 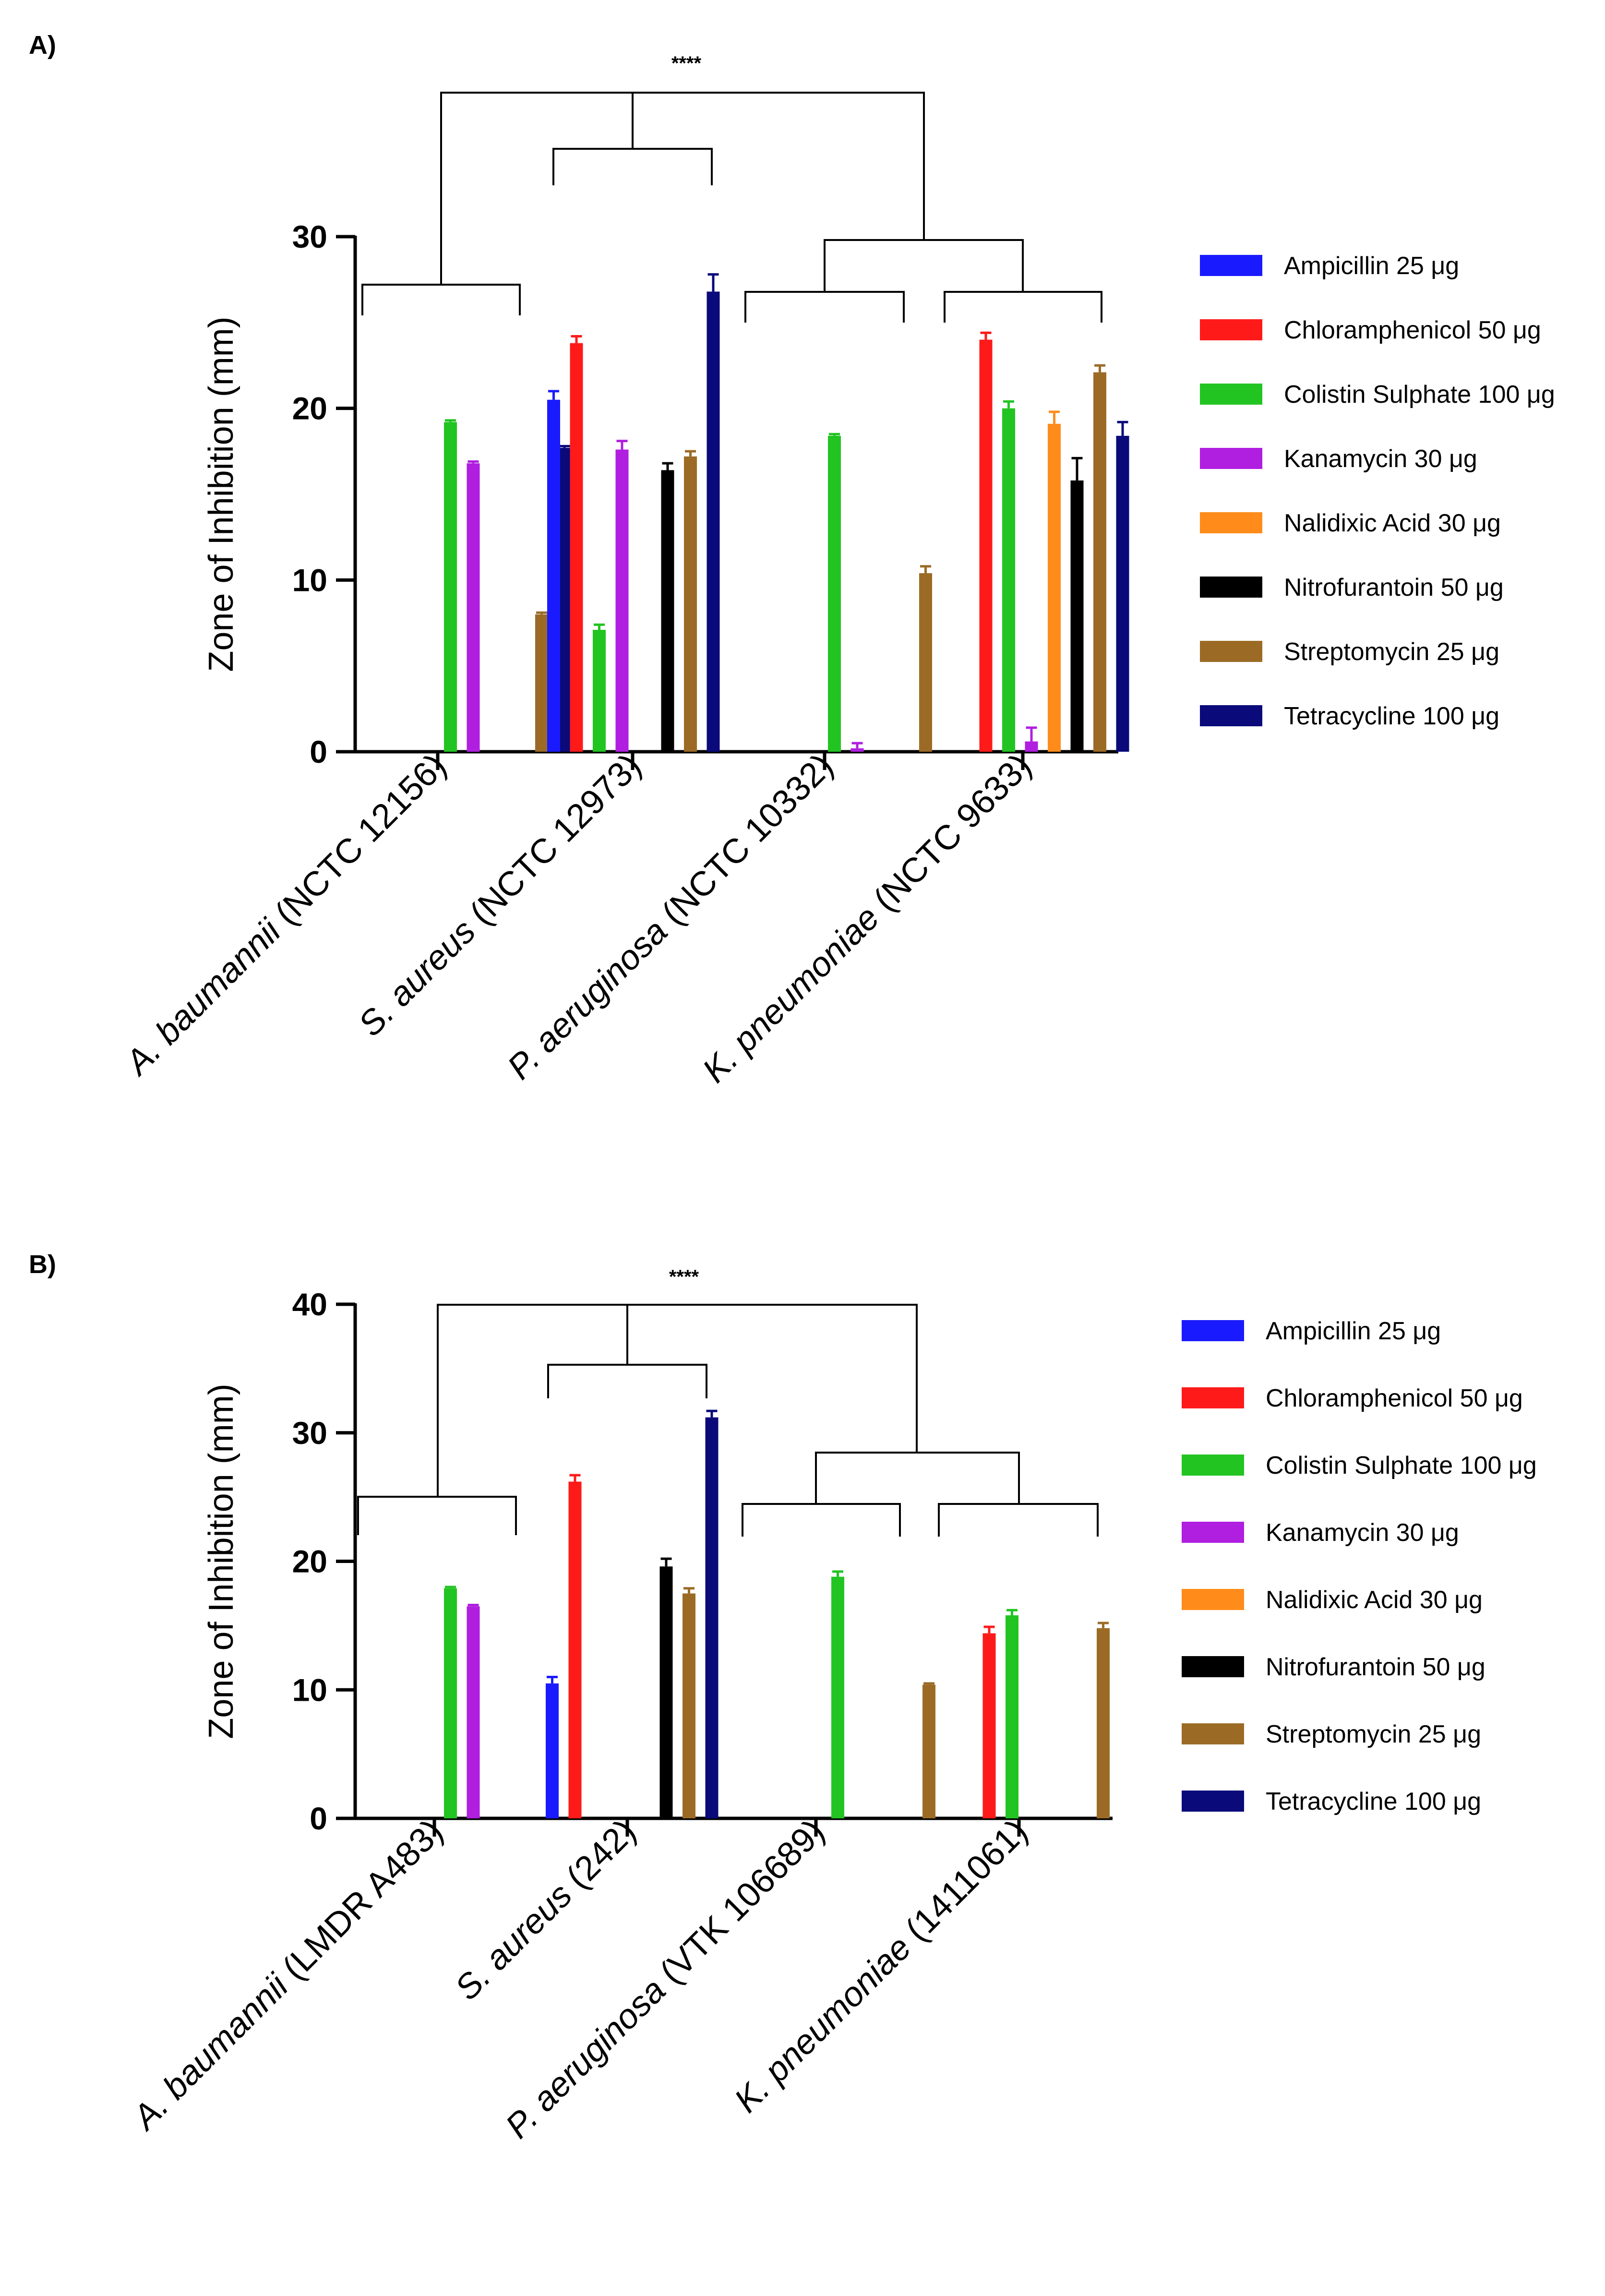 I want to click on x-tick-label: K. pneumoniae (NCTC 9633), so click(x=867, y=918).